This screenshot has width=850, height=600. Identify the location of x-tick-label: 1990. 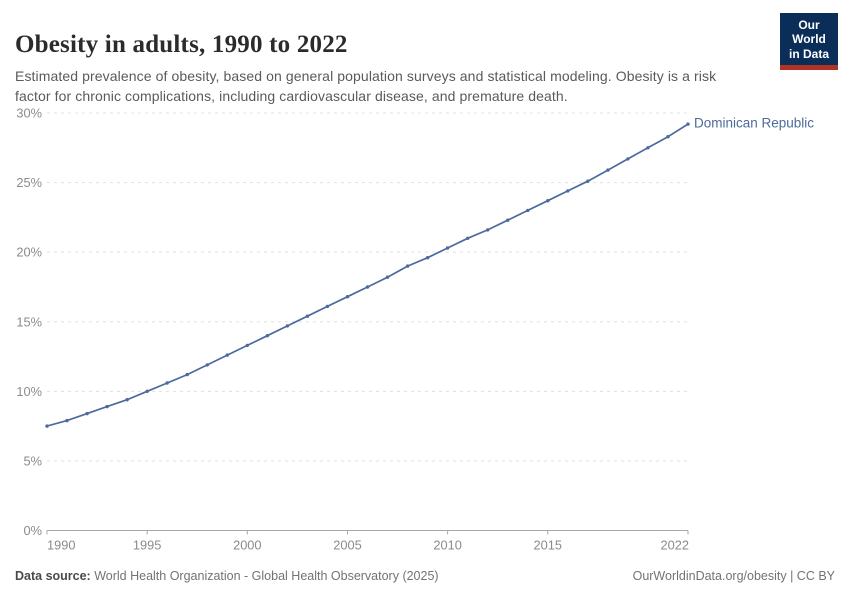
(61, 545).